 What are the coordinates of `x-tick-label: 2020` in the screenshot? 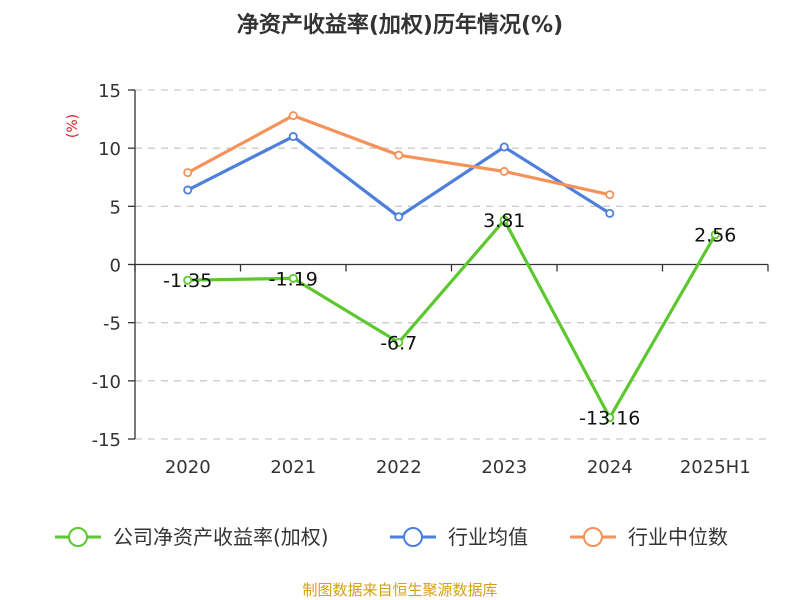 It's located at (188, 467).